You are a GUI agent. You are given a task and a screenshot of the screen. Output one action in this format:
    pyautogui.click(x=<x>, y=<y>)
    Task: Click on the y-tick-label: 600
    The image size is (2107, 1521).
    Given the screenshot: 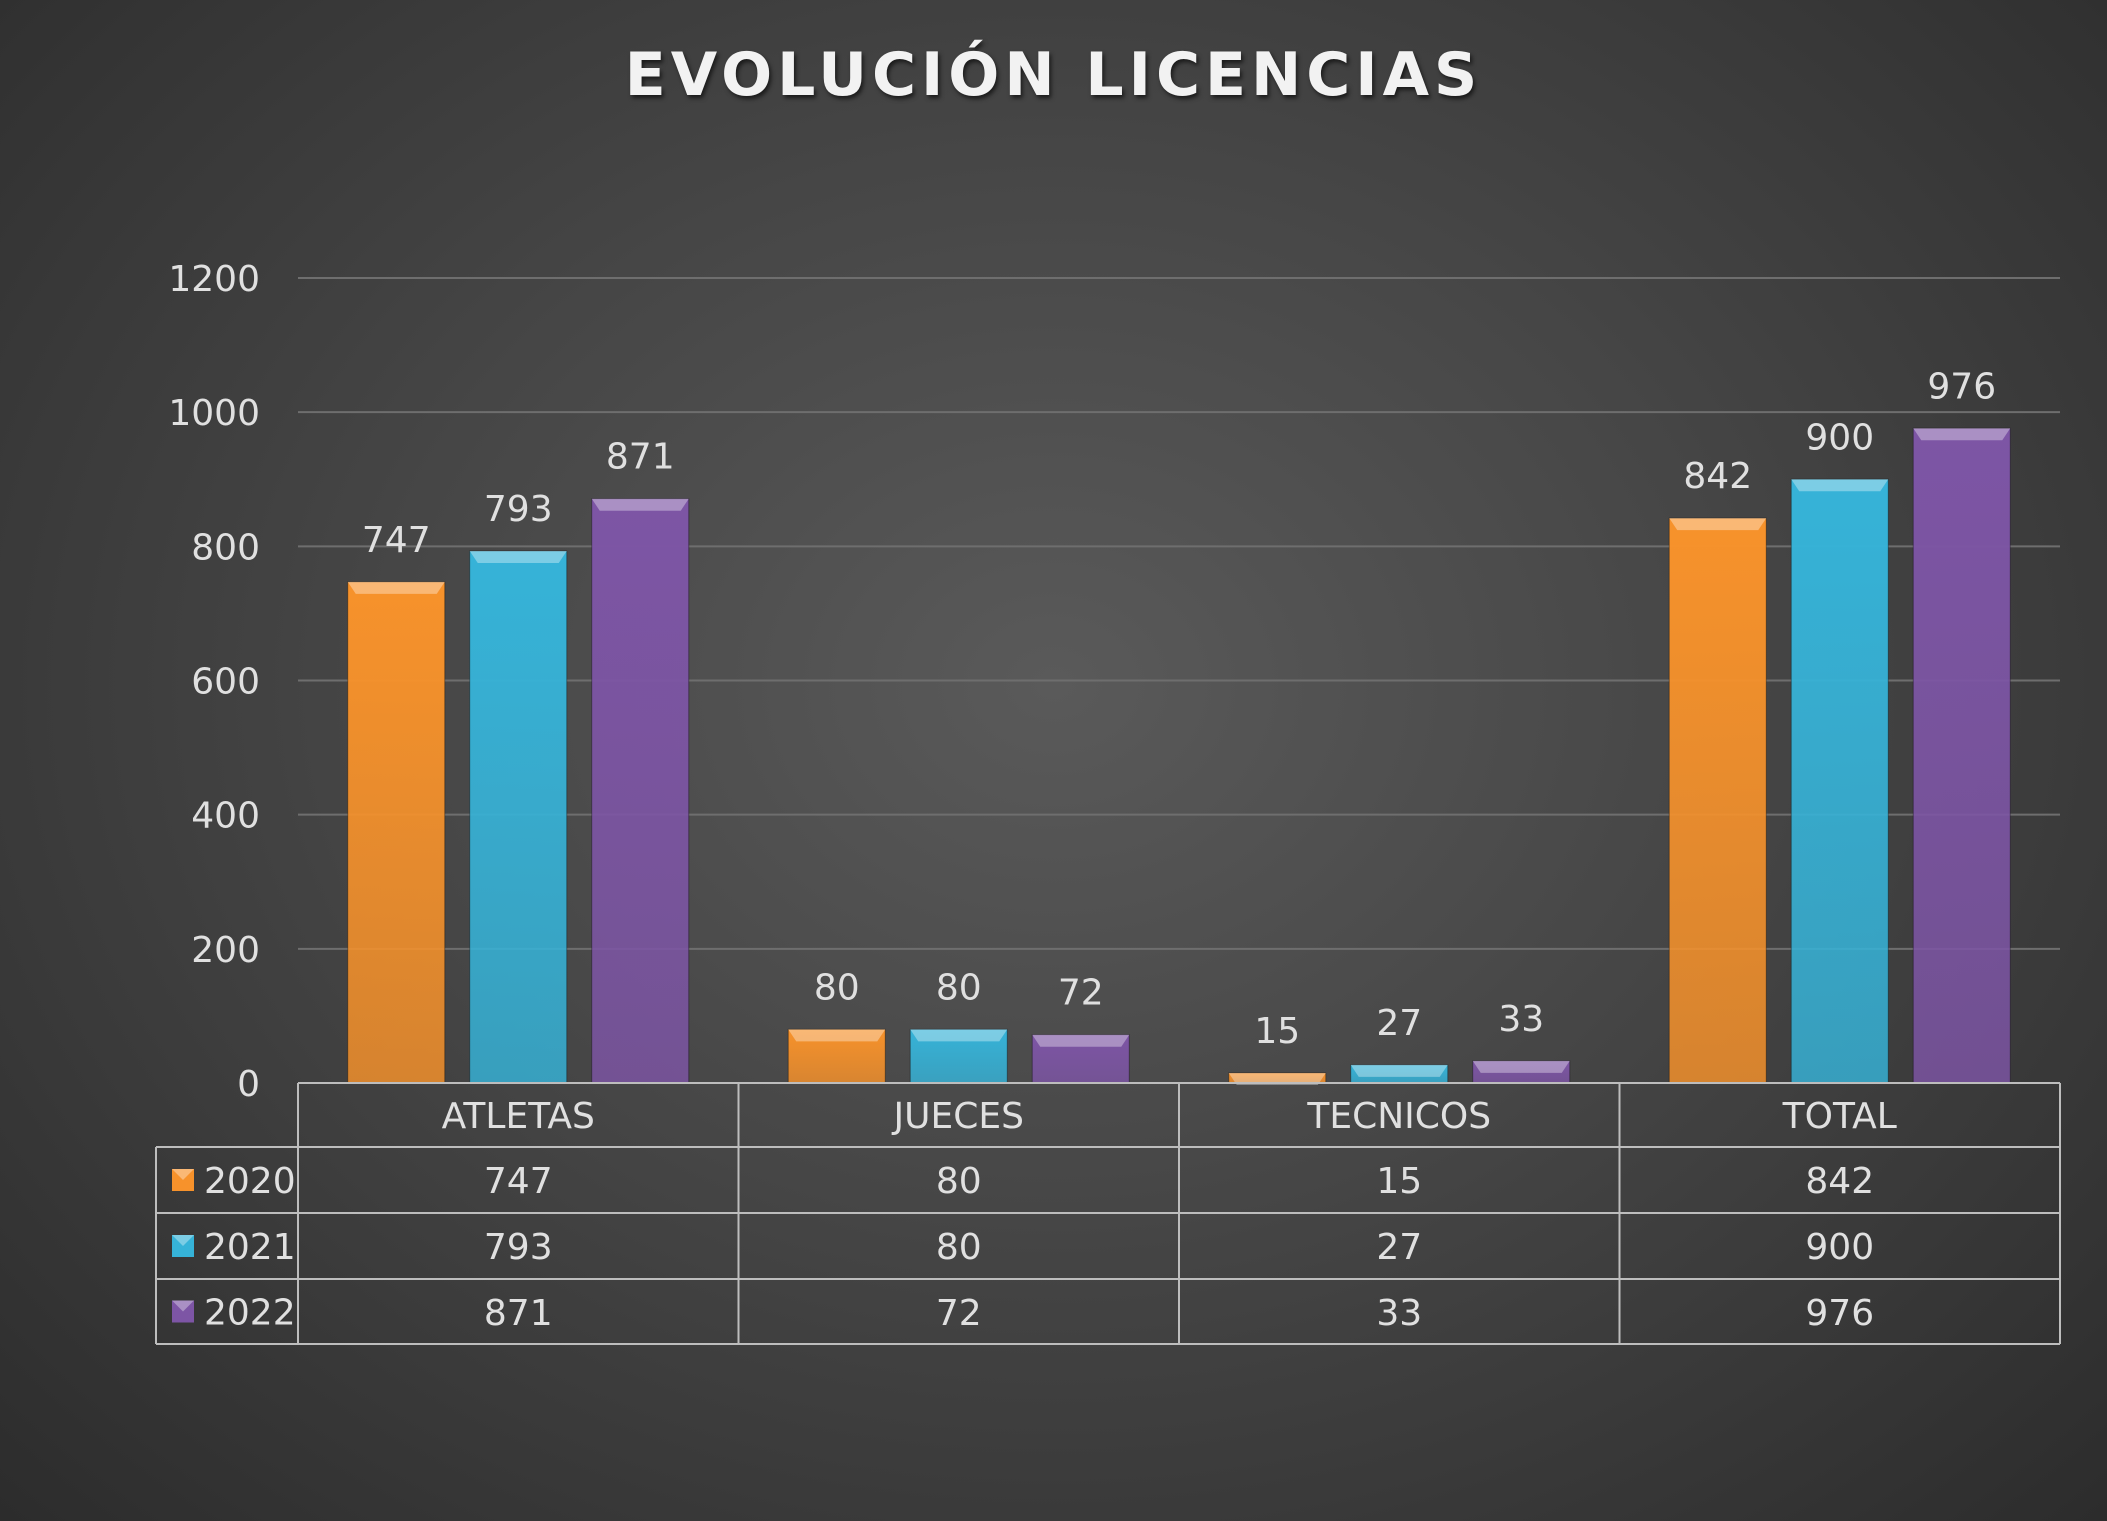 What is the action you would take?
    pyautogui.click(x=225, y=682)
    